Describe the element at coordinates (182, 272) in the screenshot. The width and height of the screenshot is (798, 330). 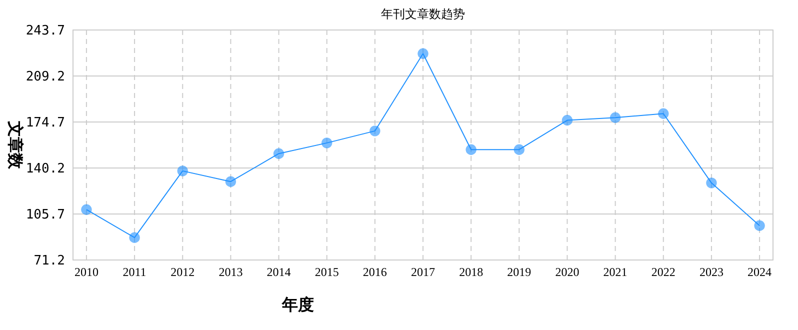
I see `x-tick-label: 2012` at that location.